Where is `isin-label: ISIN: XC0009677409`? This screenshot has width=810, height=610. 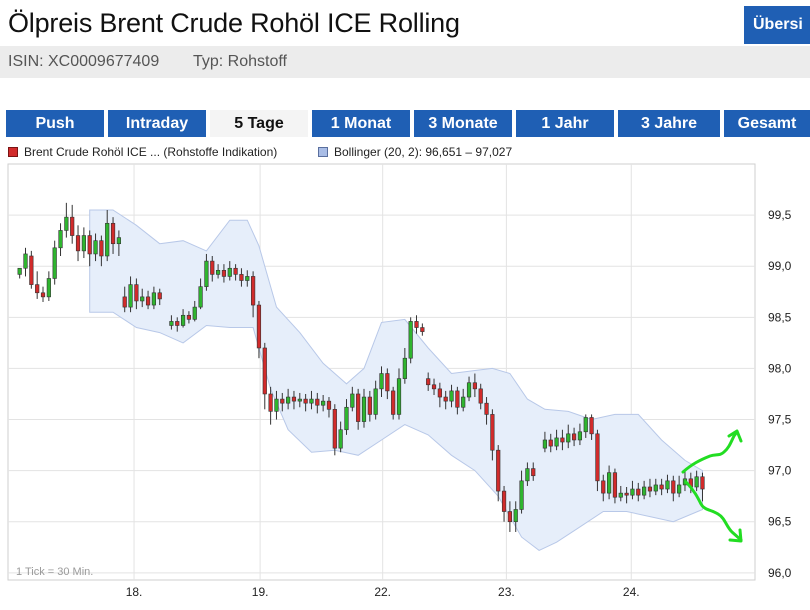 isin-label: ISIN: XC0009677409 is located at coordinates (84, 61).